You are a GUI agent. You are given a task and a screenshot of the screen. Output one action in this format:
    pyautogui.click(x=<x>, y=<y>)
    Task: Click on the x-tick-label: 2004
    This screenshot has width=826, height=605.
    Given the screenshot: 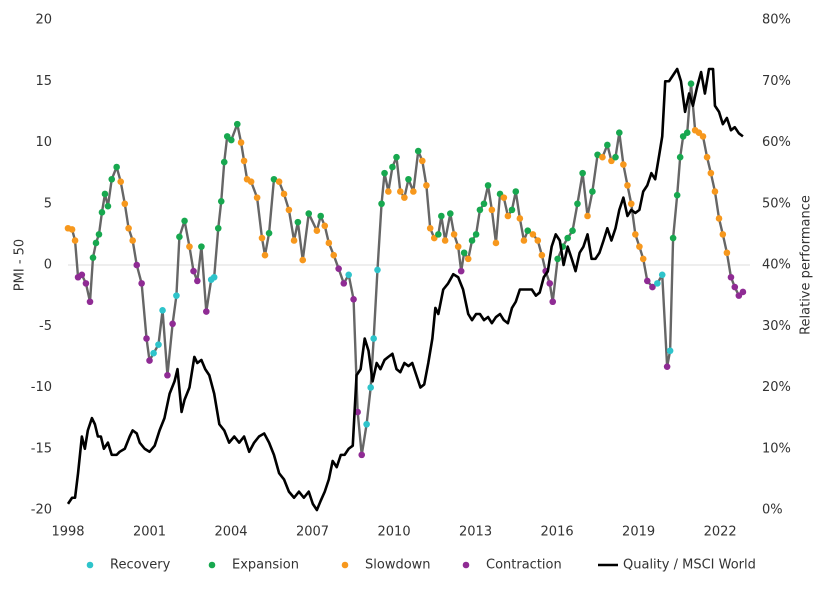 What is the action you would take?
    pyautogui.click(x=230, y=532)
    